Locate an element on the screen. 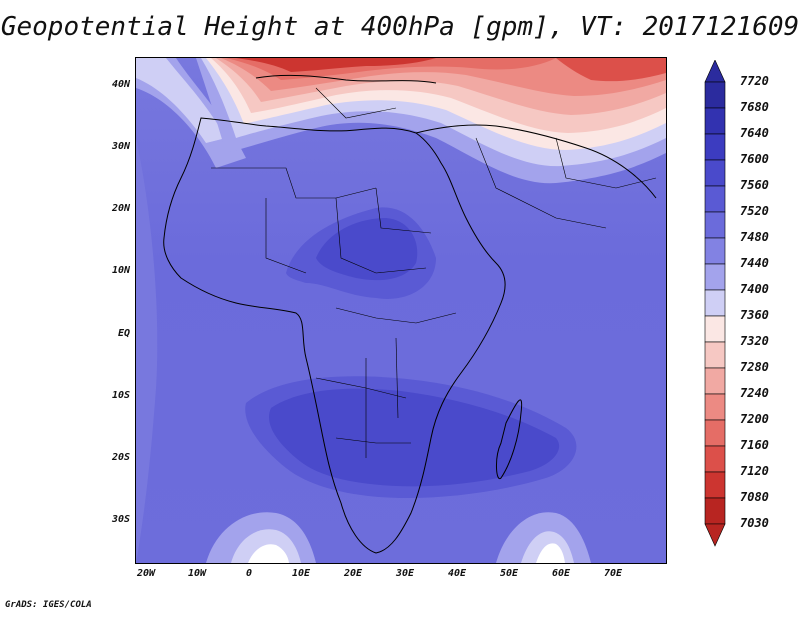 This screenshot has width=800, height=618. lon-label: 40E is located at coordinates (457, 573).